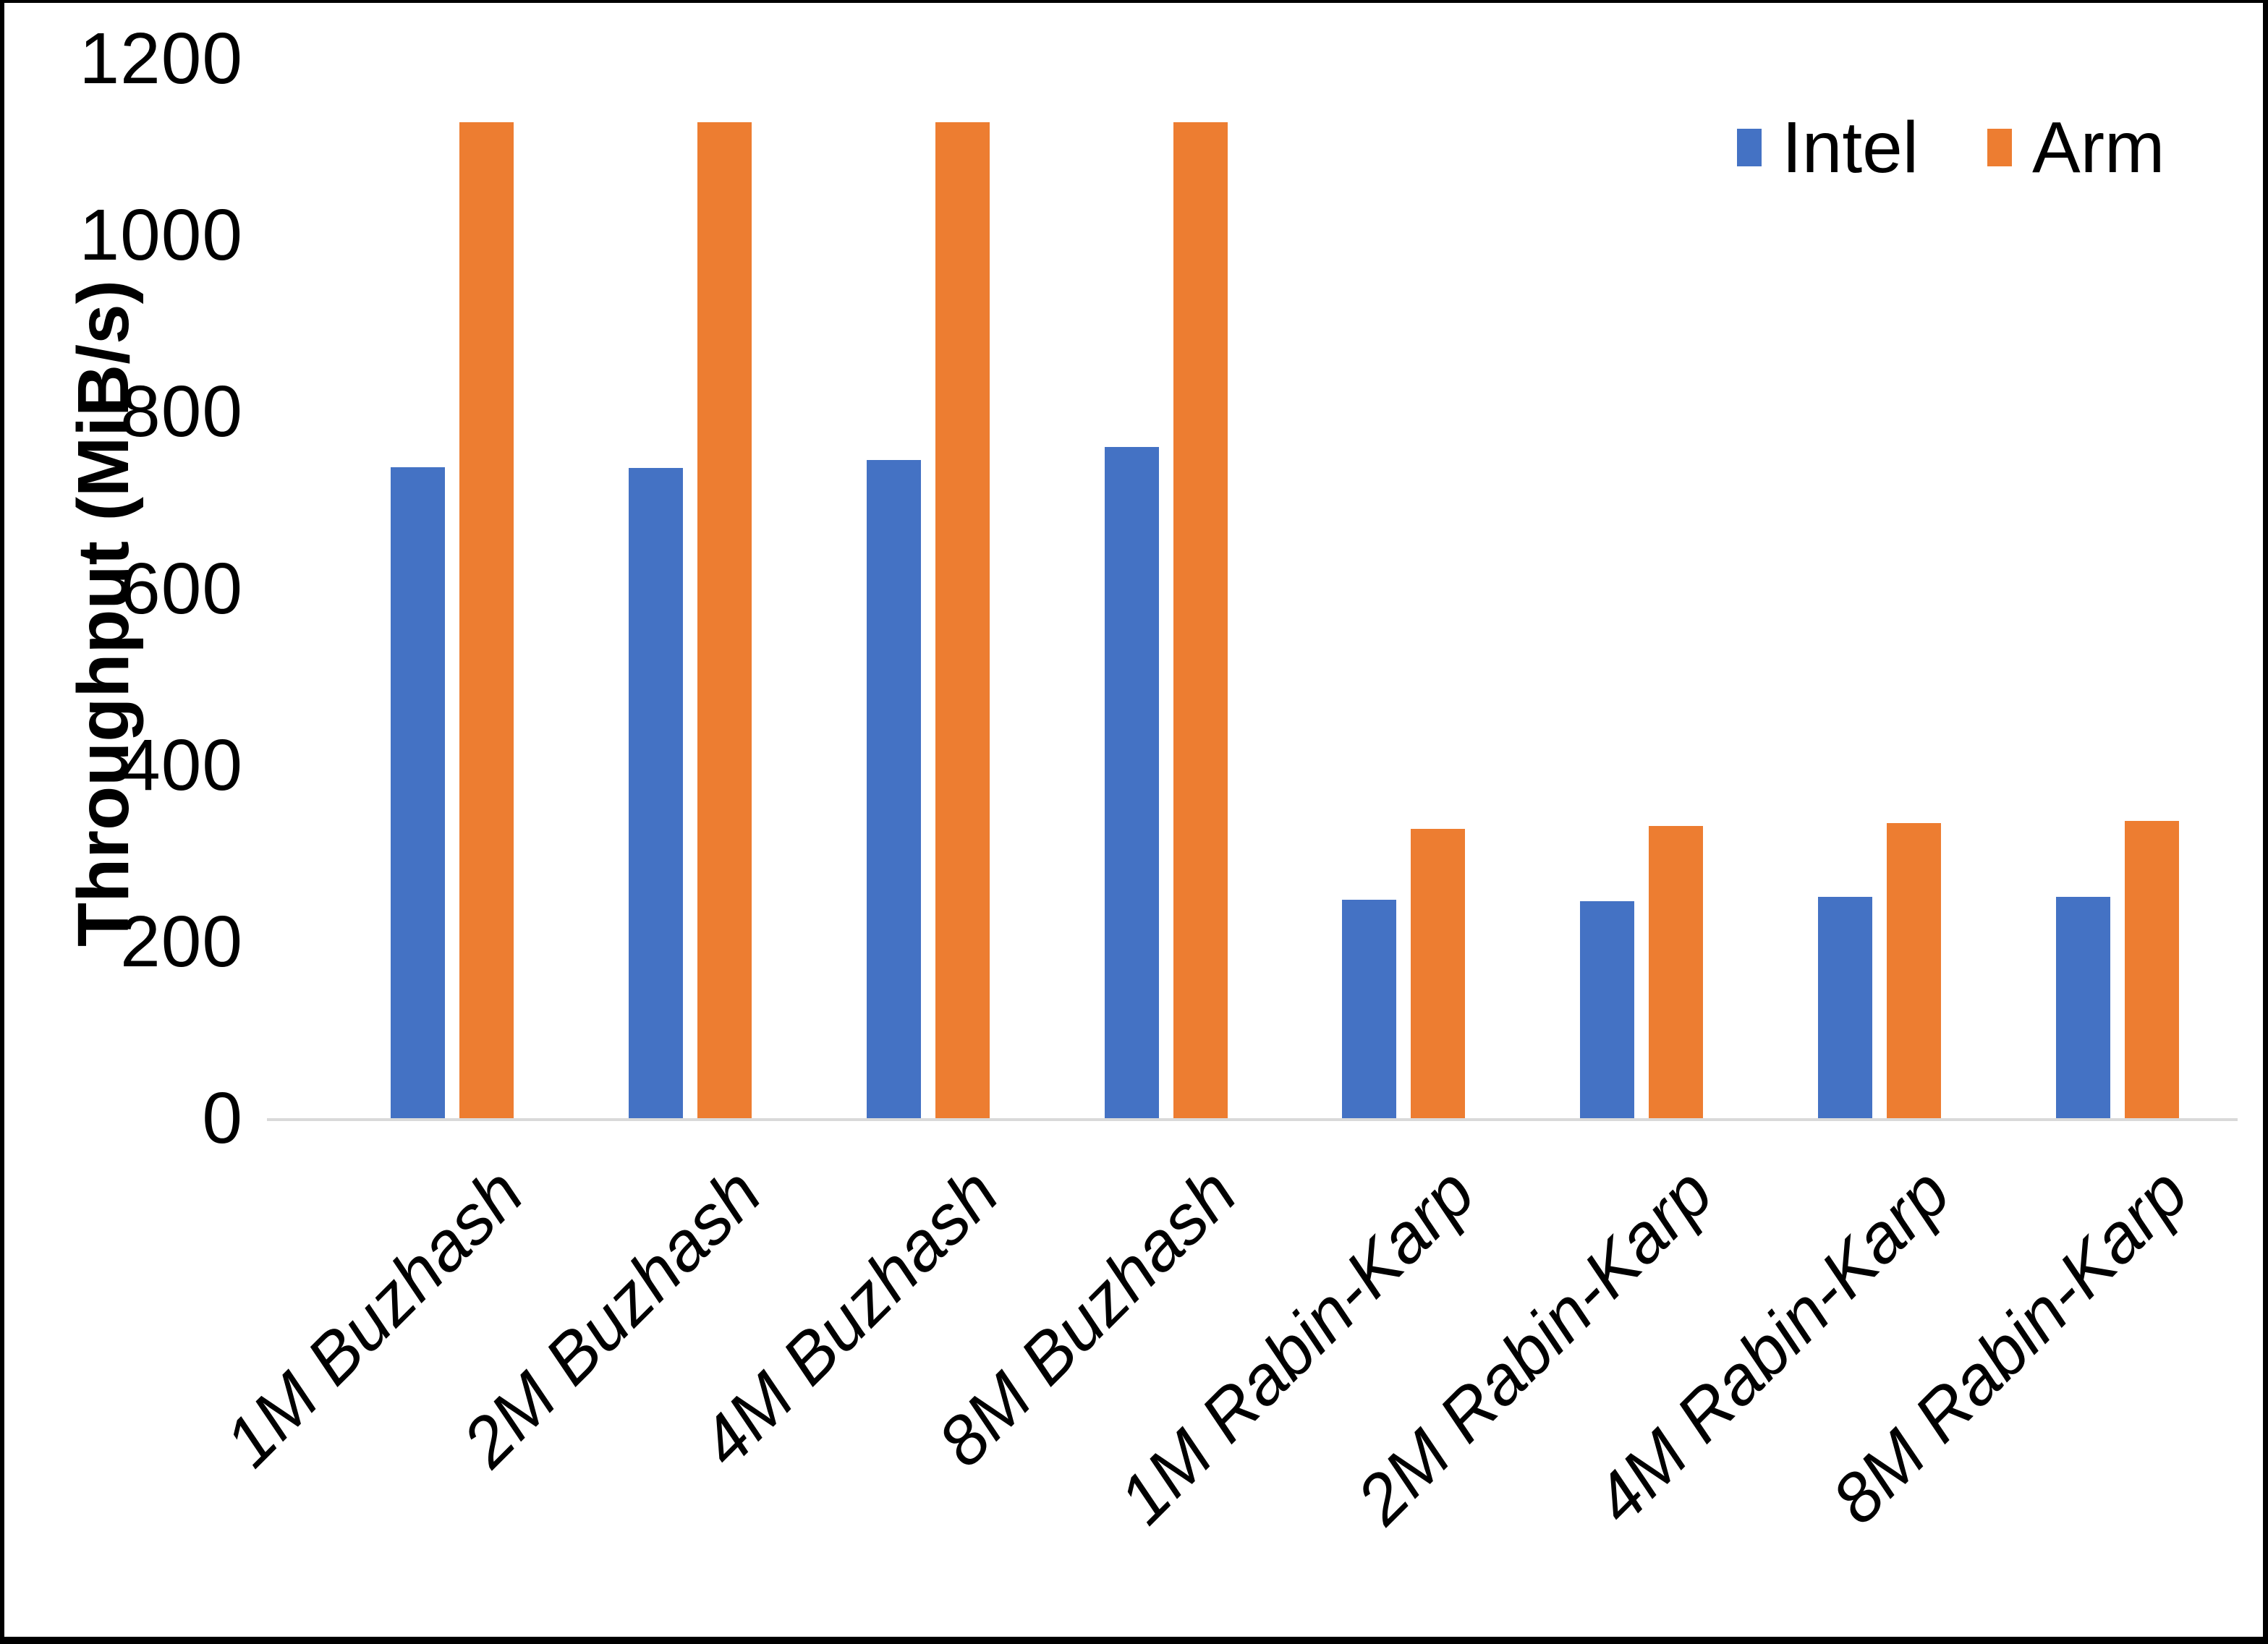 The height and width of the screenshot is (1644, 2268). What do you see at coordinates (2098, 147) in the screenshot?
I see `legend-label-arm: Arm` at bounding box center [2098, 147].